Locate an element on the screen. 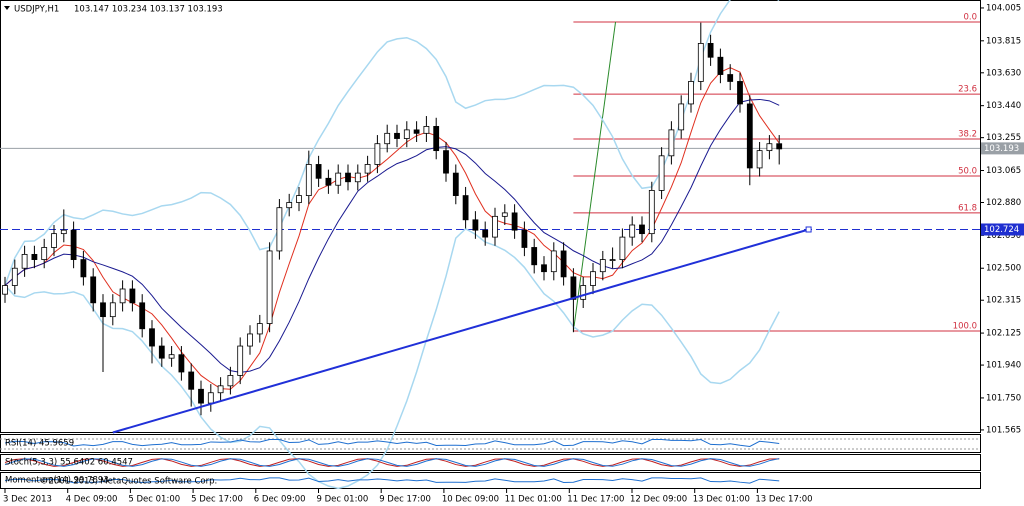  rsi-panel is located at coordinates (490, 443).